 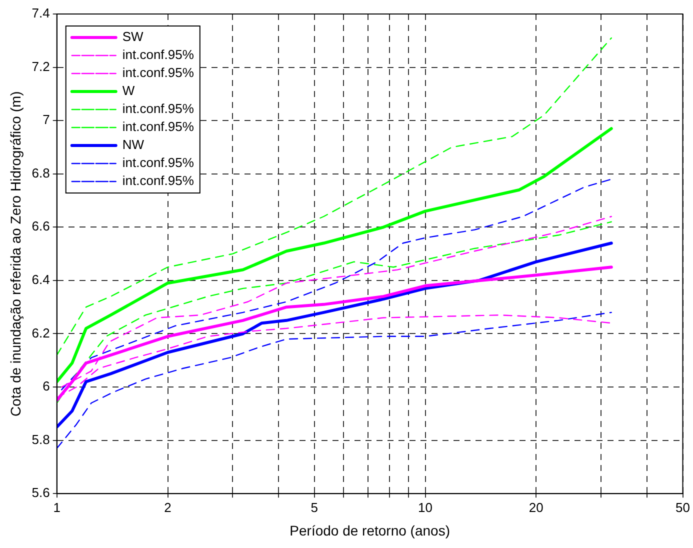 I want to click on y-tick-label: 7.4, so click(x=41, y=13).